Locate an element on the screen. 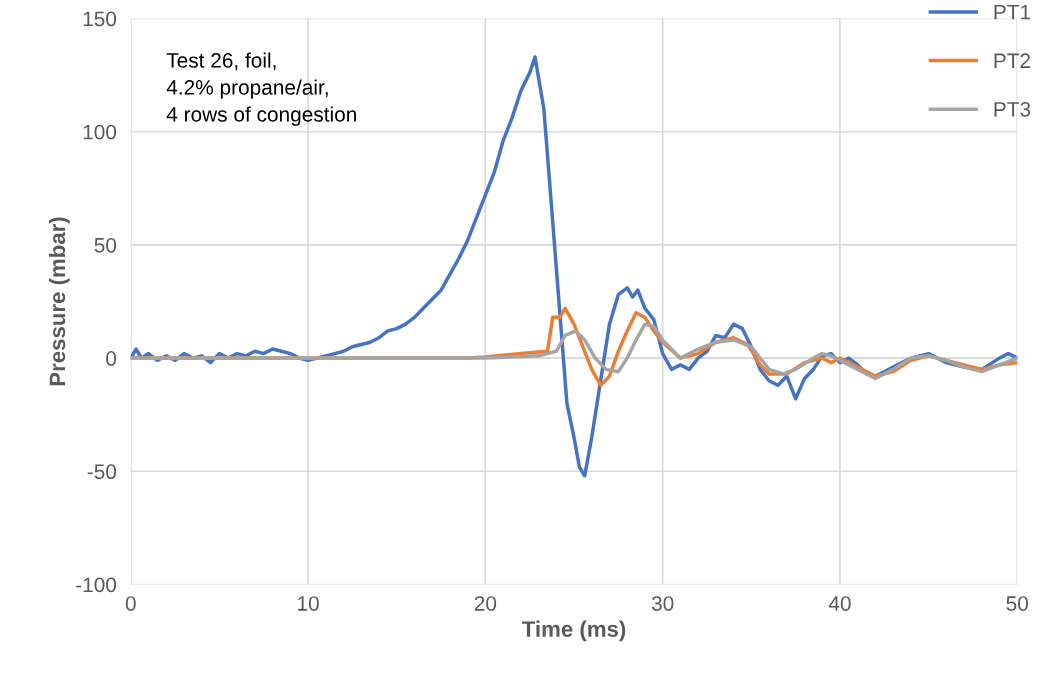  annotation: Test 26, foil, 4.2% propane/air, 4 rows of congestion is located at coordinates (261, 89).